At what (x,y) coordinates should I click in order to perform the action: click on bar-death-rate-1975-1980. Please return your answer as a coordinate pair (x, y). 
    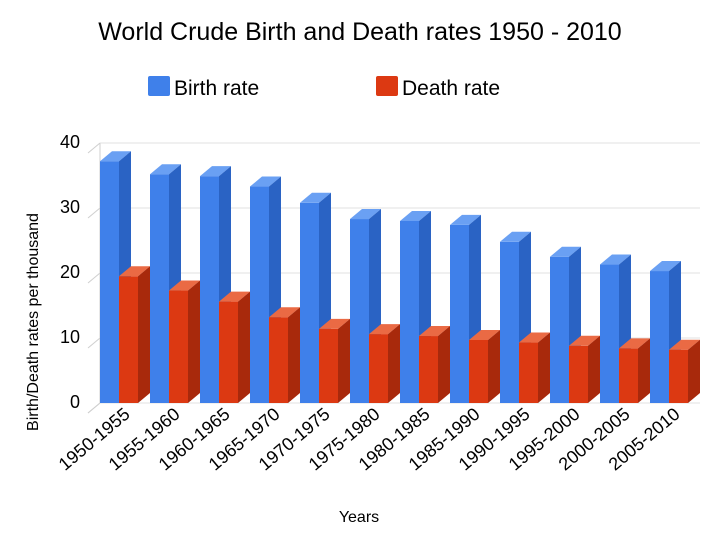
    Looking at the image, I should click on (384, 363).